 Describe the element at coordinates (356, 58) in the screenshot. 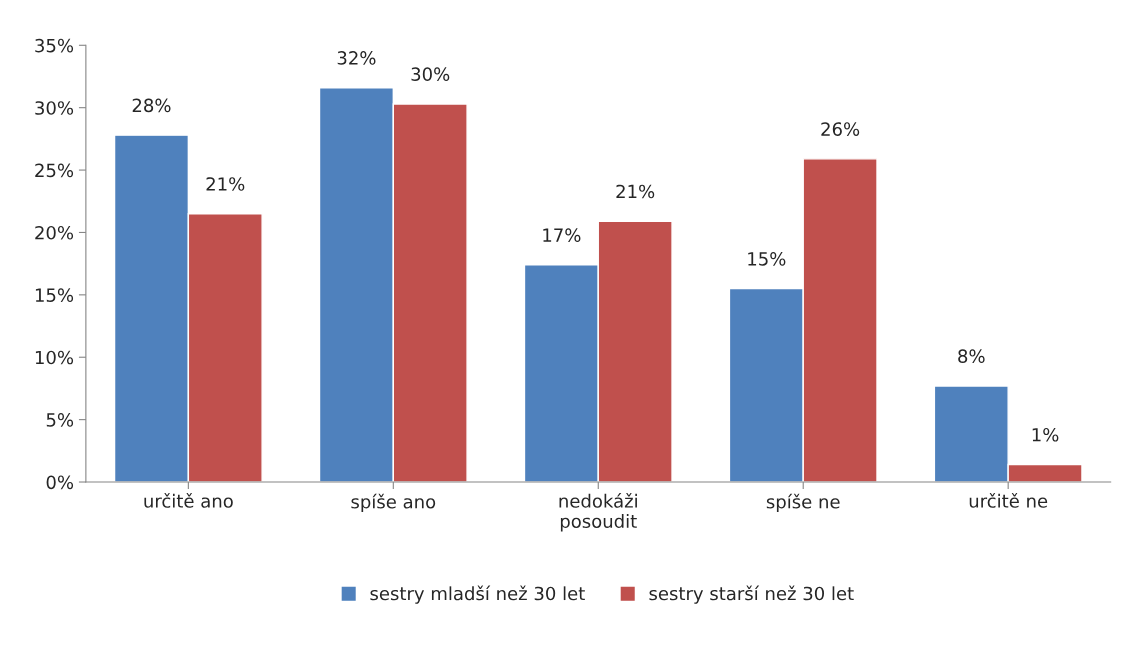

I see `data-label: 32%` at that location.